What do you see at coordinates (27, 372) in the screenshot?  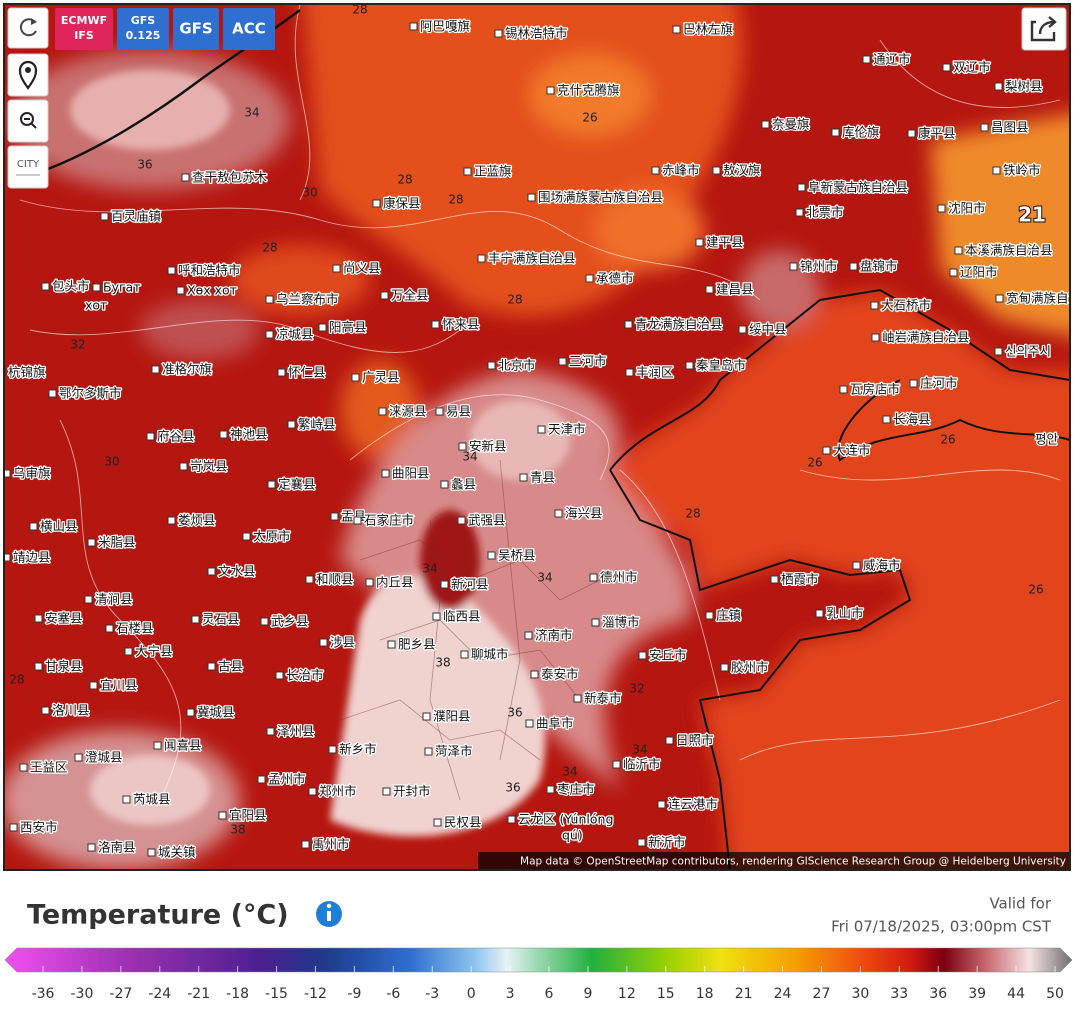 I see `city-label: 杭锦旗` at bounding box center [27, 372].